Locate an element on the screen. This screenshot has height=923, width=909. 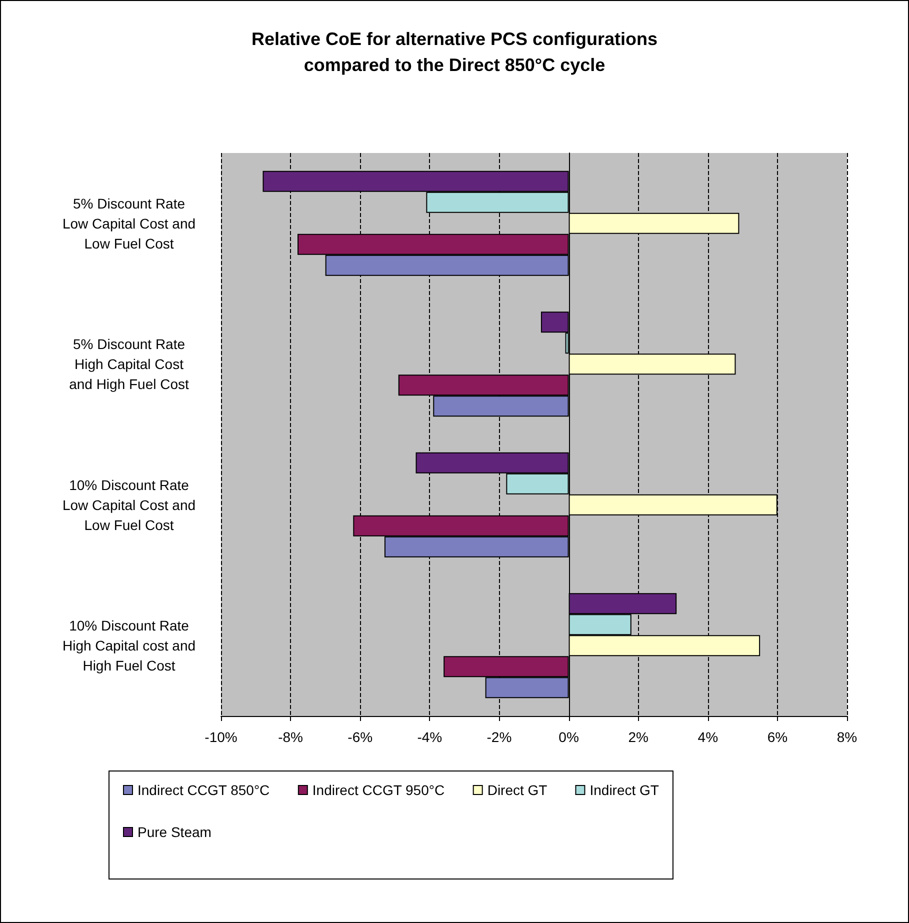
x-tick-label: 0% is located at coordinates (568, 737).